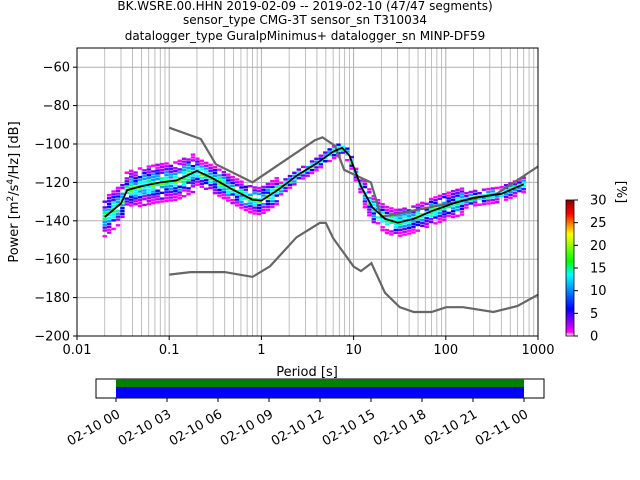  What do you see at coordinates (598, 291) in the screenshot?
I see `colorbar-tick-label: 10` at bounding box center [598, 291].